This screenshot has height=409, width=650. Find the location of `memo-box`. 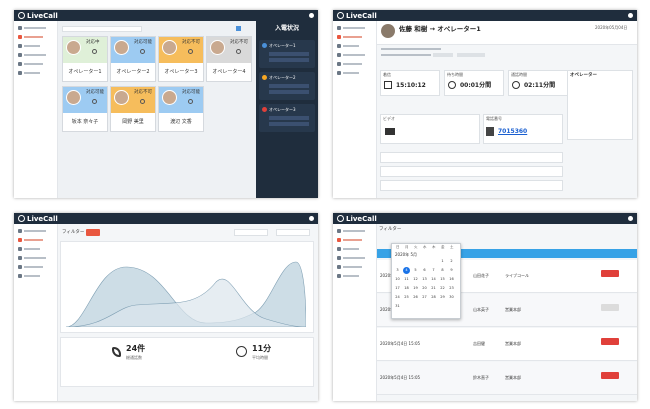

memo-box is located at coordinates (471, 157).